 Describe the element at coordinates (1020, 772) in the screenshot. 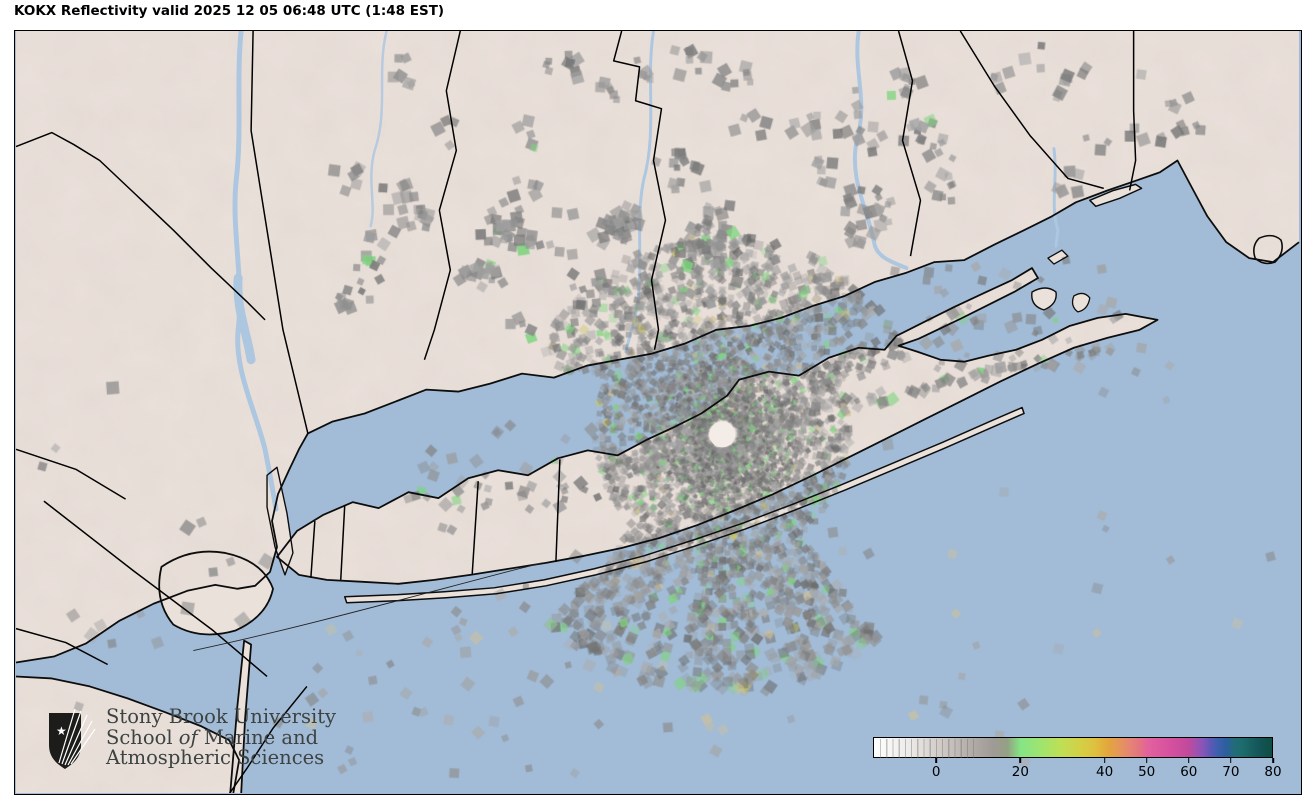

I see `colorbar-tick-label: 20` at that location.